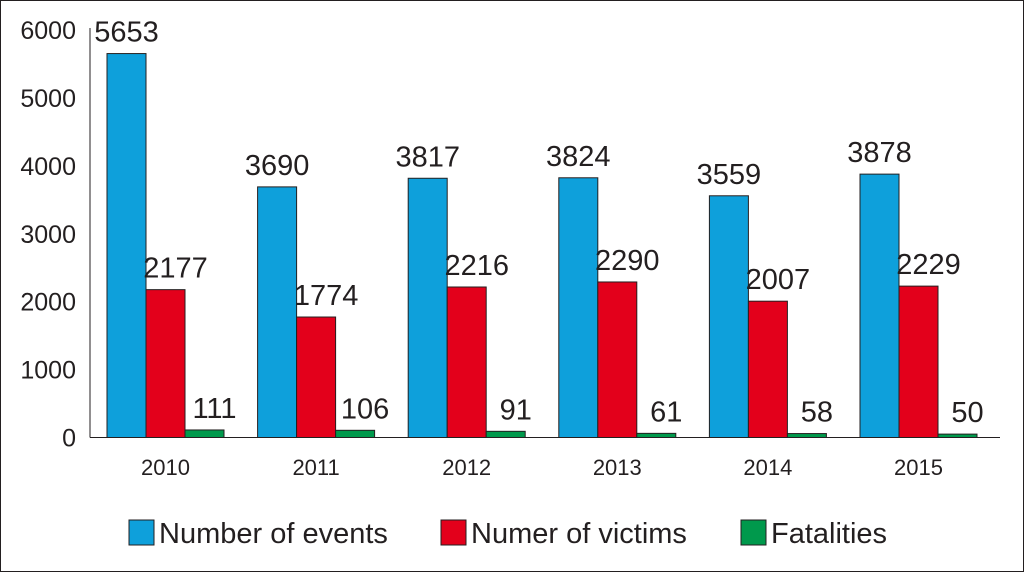  What do you see at coordinates (365, 409) in the screenshot?
I see `data-label: 106` at bounding box center [365, 409].